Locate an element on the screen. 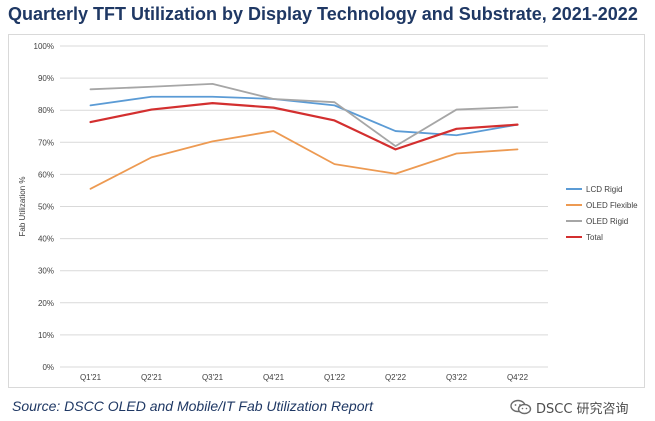  y-tick-label: 0% is located at coordinates (48, 367).